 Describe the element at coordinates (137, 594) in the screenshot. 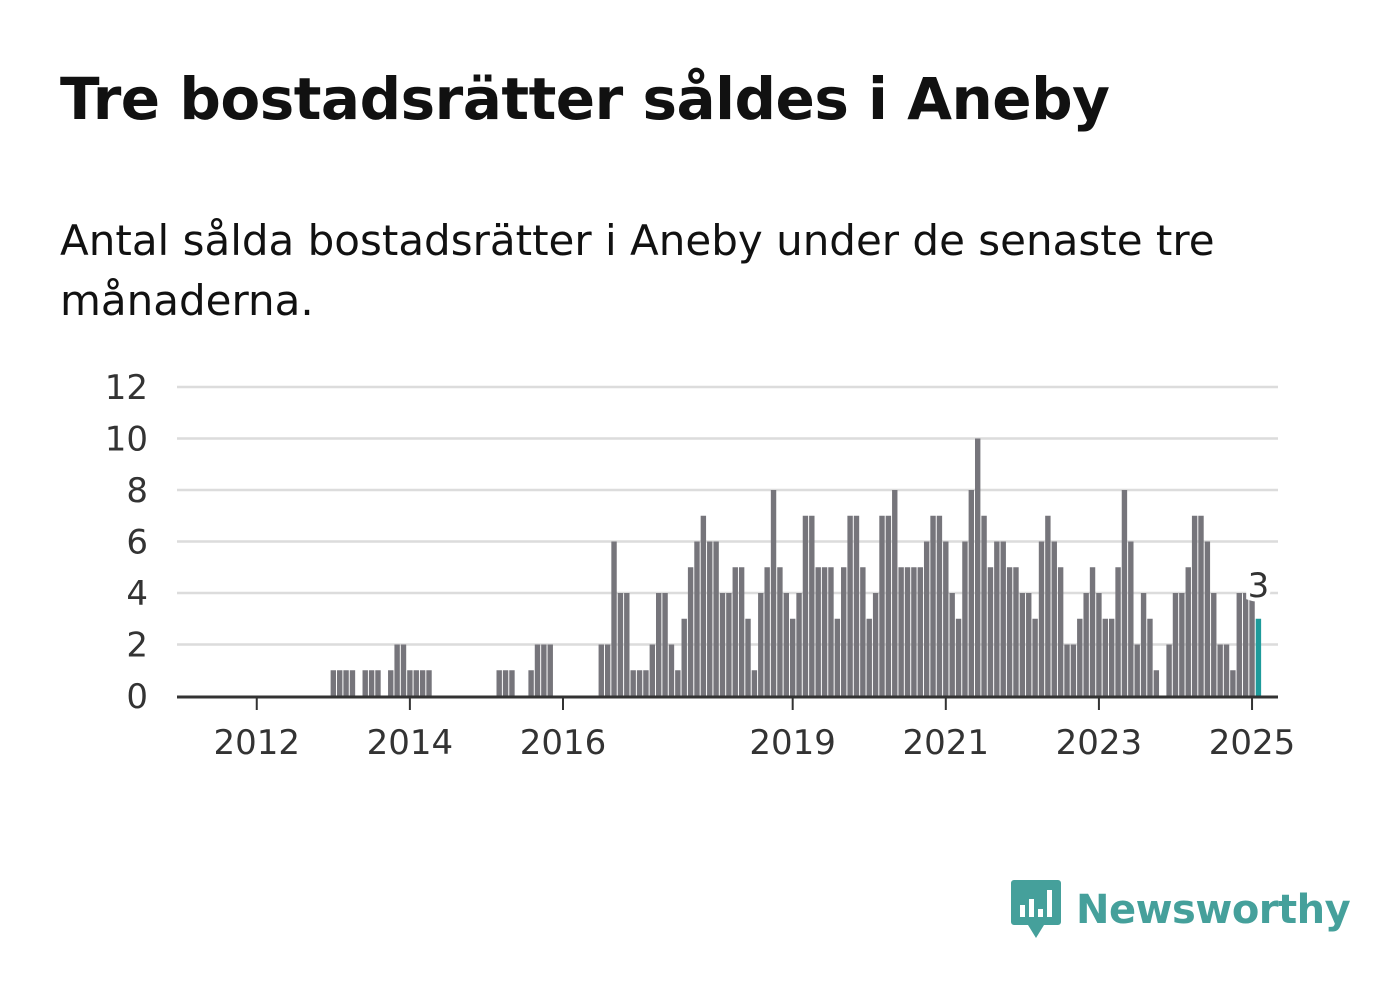

I see `y-tick-label: 4` at that location.